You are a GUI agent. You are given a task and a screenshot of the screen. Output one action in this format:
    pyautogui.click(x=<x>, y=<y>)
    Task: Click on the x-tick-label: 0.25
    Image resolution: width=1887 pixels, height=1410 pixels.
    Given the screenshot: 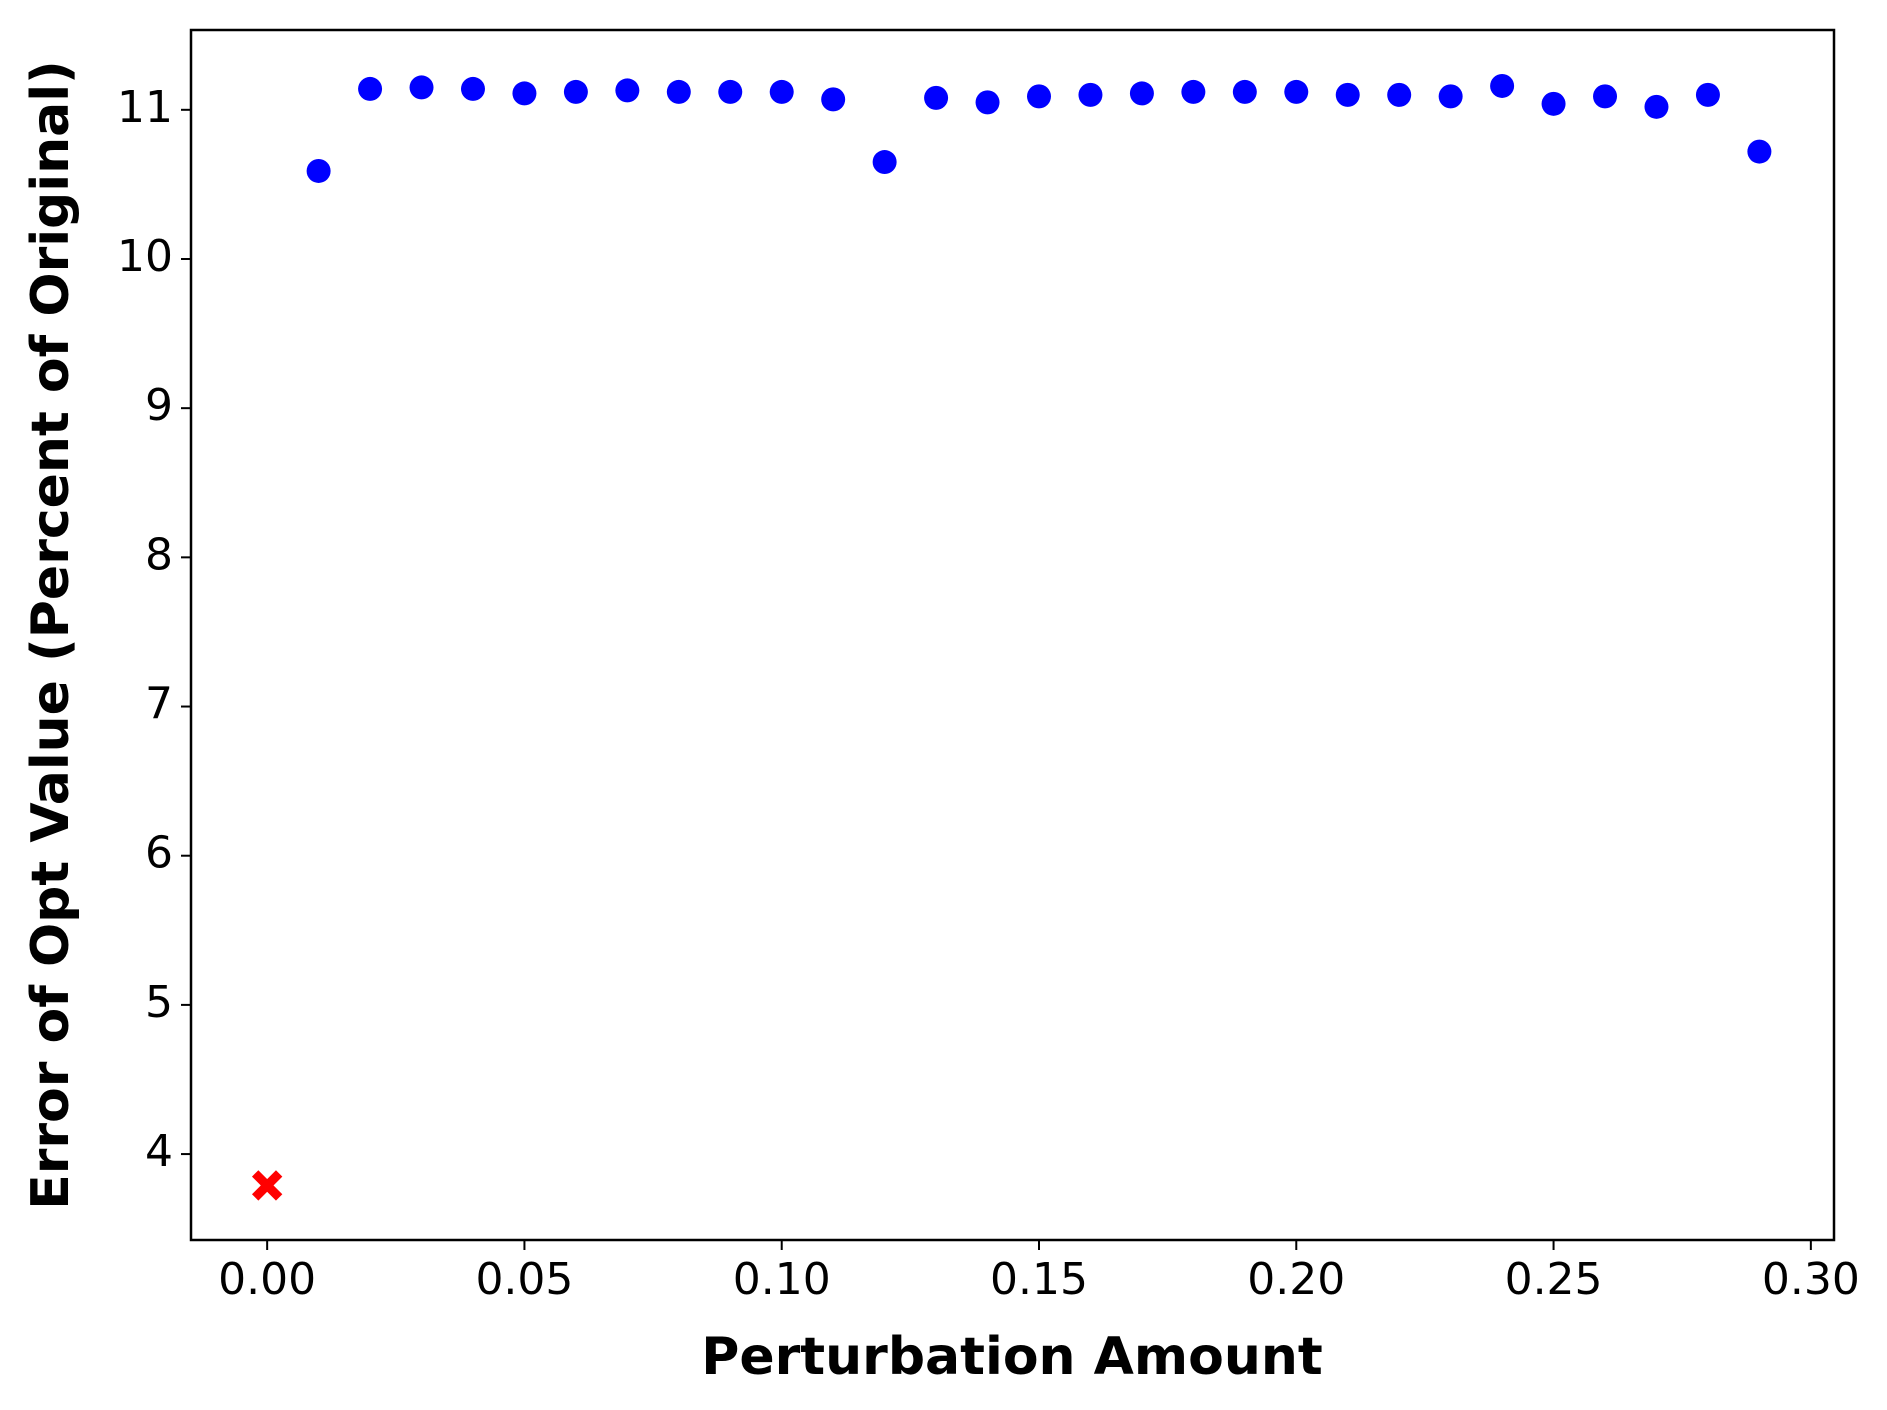 What is the action you would take?
    pyautogui.click(x=1554, y=1279)
    